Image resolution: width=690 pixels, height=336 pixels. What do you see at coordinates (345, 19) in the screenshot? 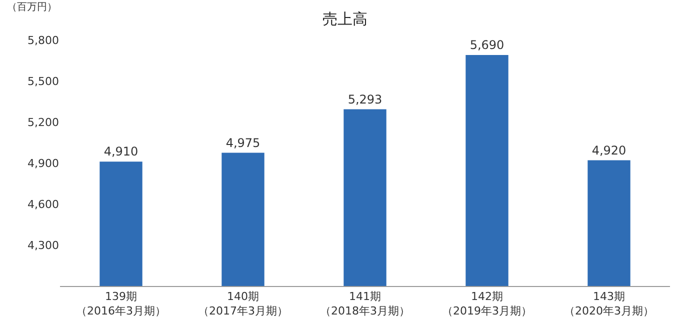
I see `chart-title: 売上高` at bounding box center [345, 19].